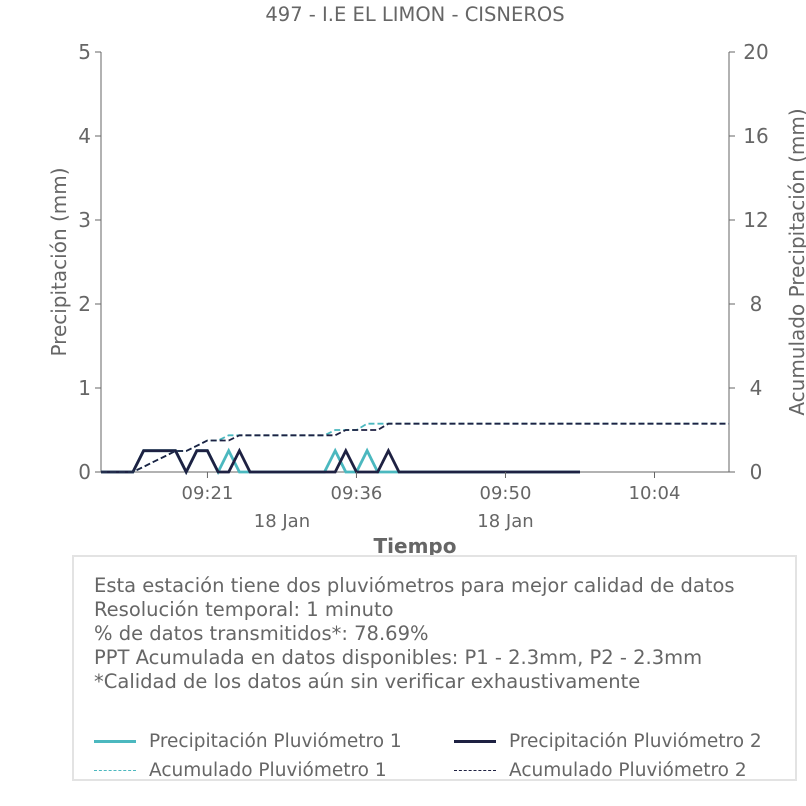  What do you see at coordinates (208, 493) in the screenshot?
I see `x-tick-label: 09:21` at bounding box center [208, 493].